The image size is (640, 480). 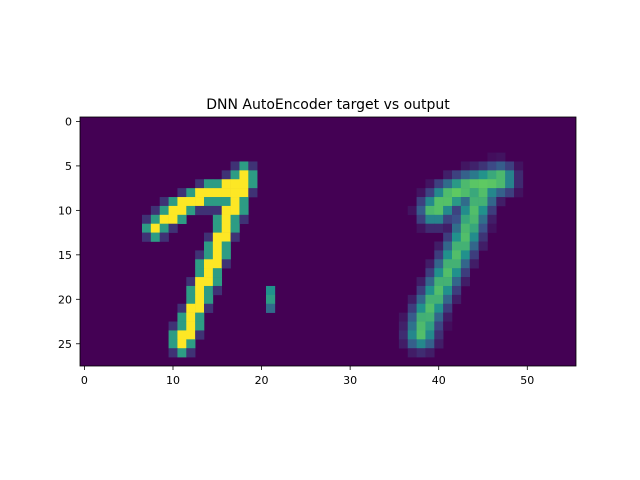 What do you see at coordinates (84, 380) in the screenshot?
I see `x-tick-label: 0` at bounding box center [84, 380].